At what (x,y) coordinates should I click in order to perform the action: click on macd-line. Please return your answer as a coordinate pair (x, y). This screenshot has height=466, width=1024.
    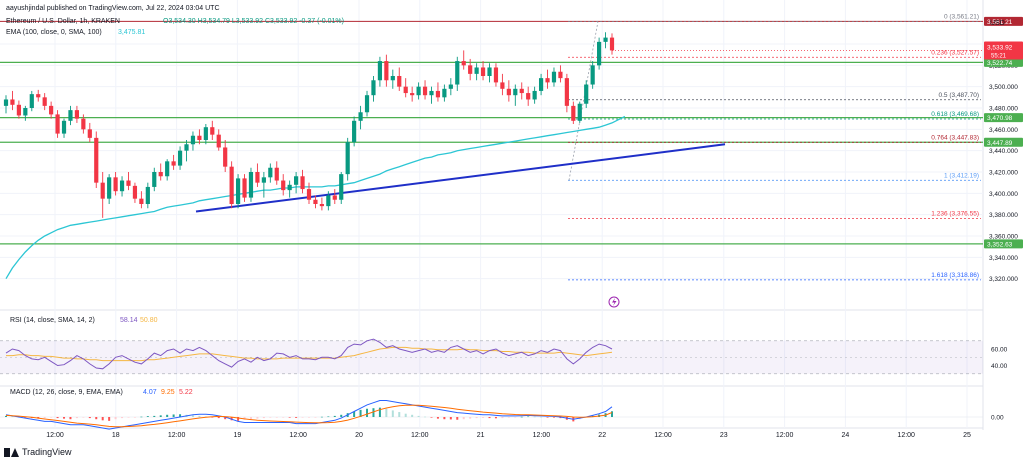
    Looking at the image, I should click on (309, 415).